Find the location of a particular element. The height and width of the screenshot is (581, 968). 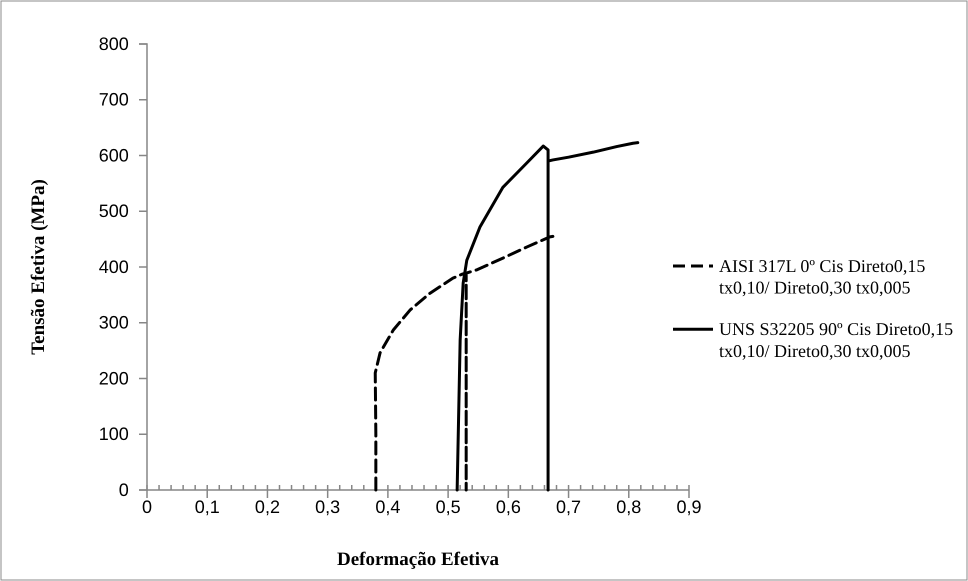

x-tick-label: 0,9 is located at coordinates (689, 506).